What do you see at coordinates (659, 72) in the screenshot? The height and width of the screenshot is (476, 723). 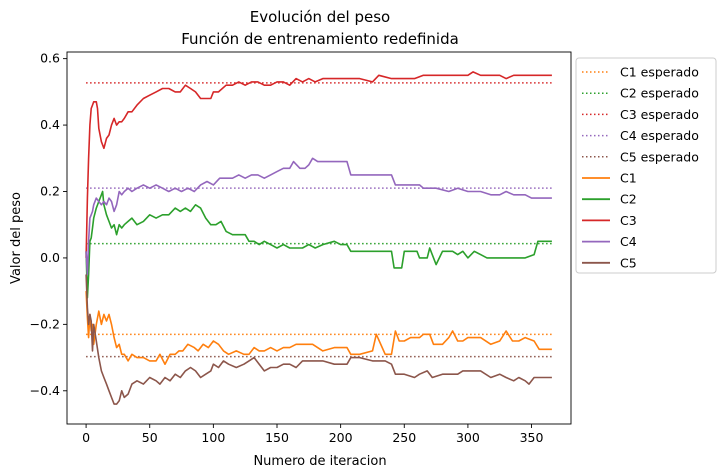 I see `legend-label: C1 esperado` at bounding box center [659, 72].